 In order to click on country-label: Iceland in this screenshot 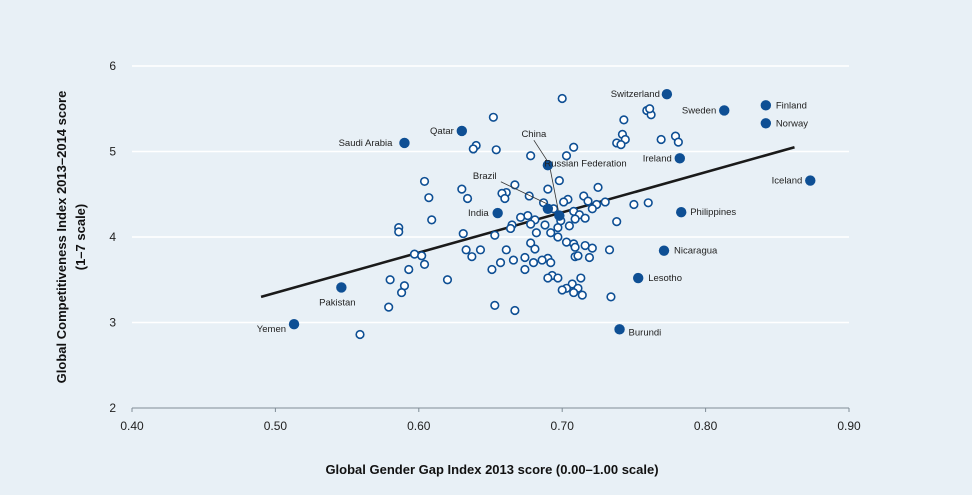, I will do `click(787, 181)`.